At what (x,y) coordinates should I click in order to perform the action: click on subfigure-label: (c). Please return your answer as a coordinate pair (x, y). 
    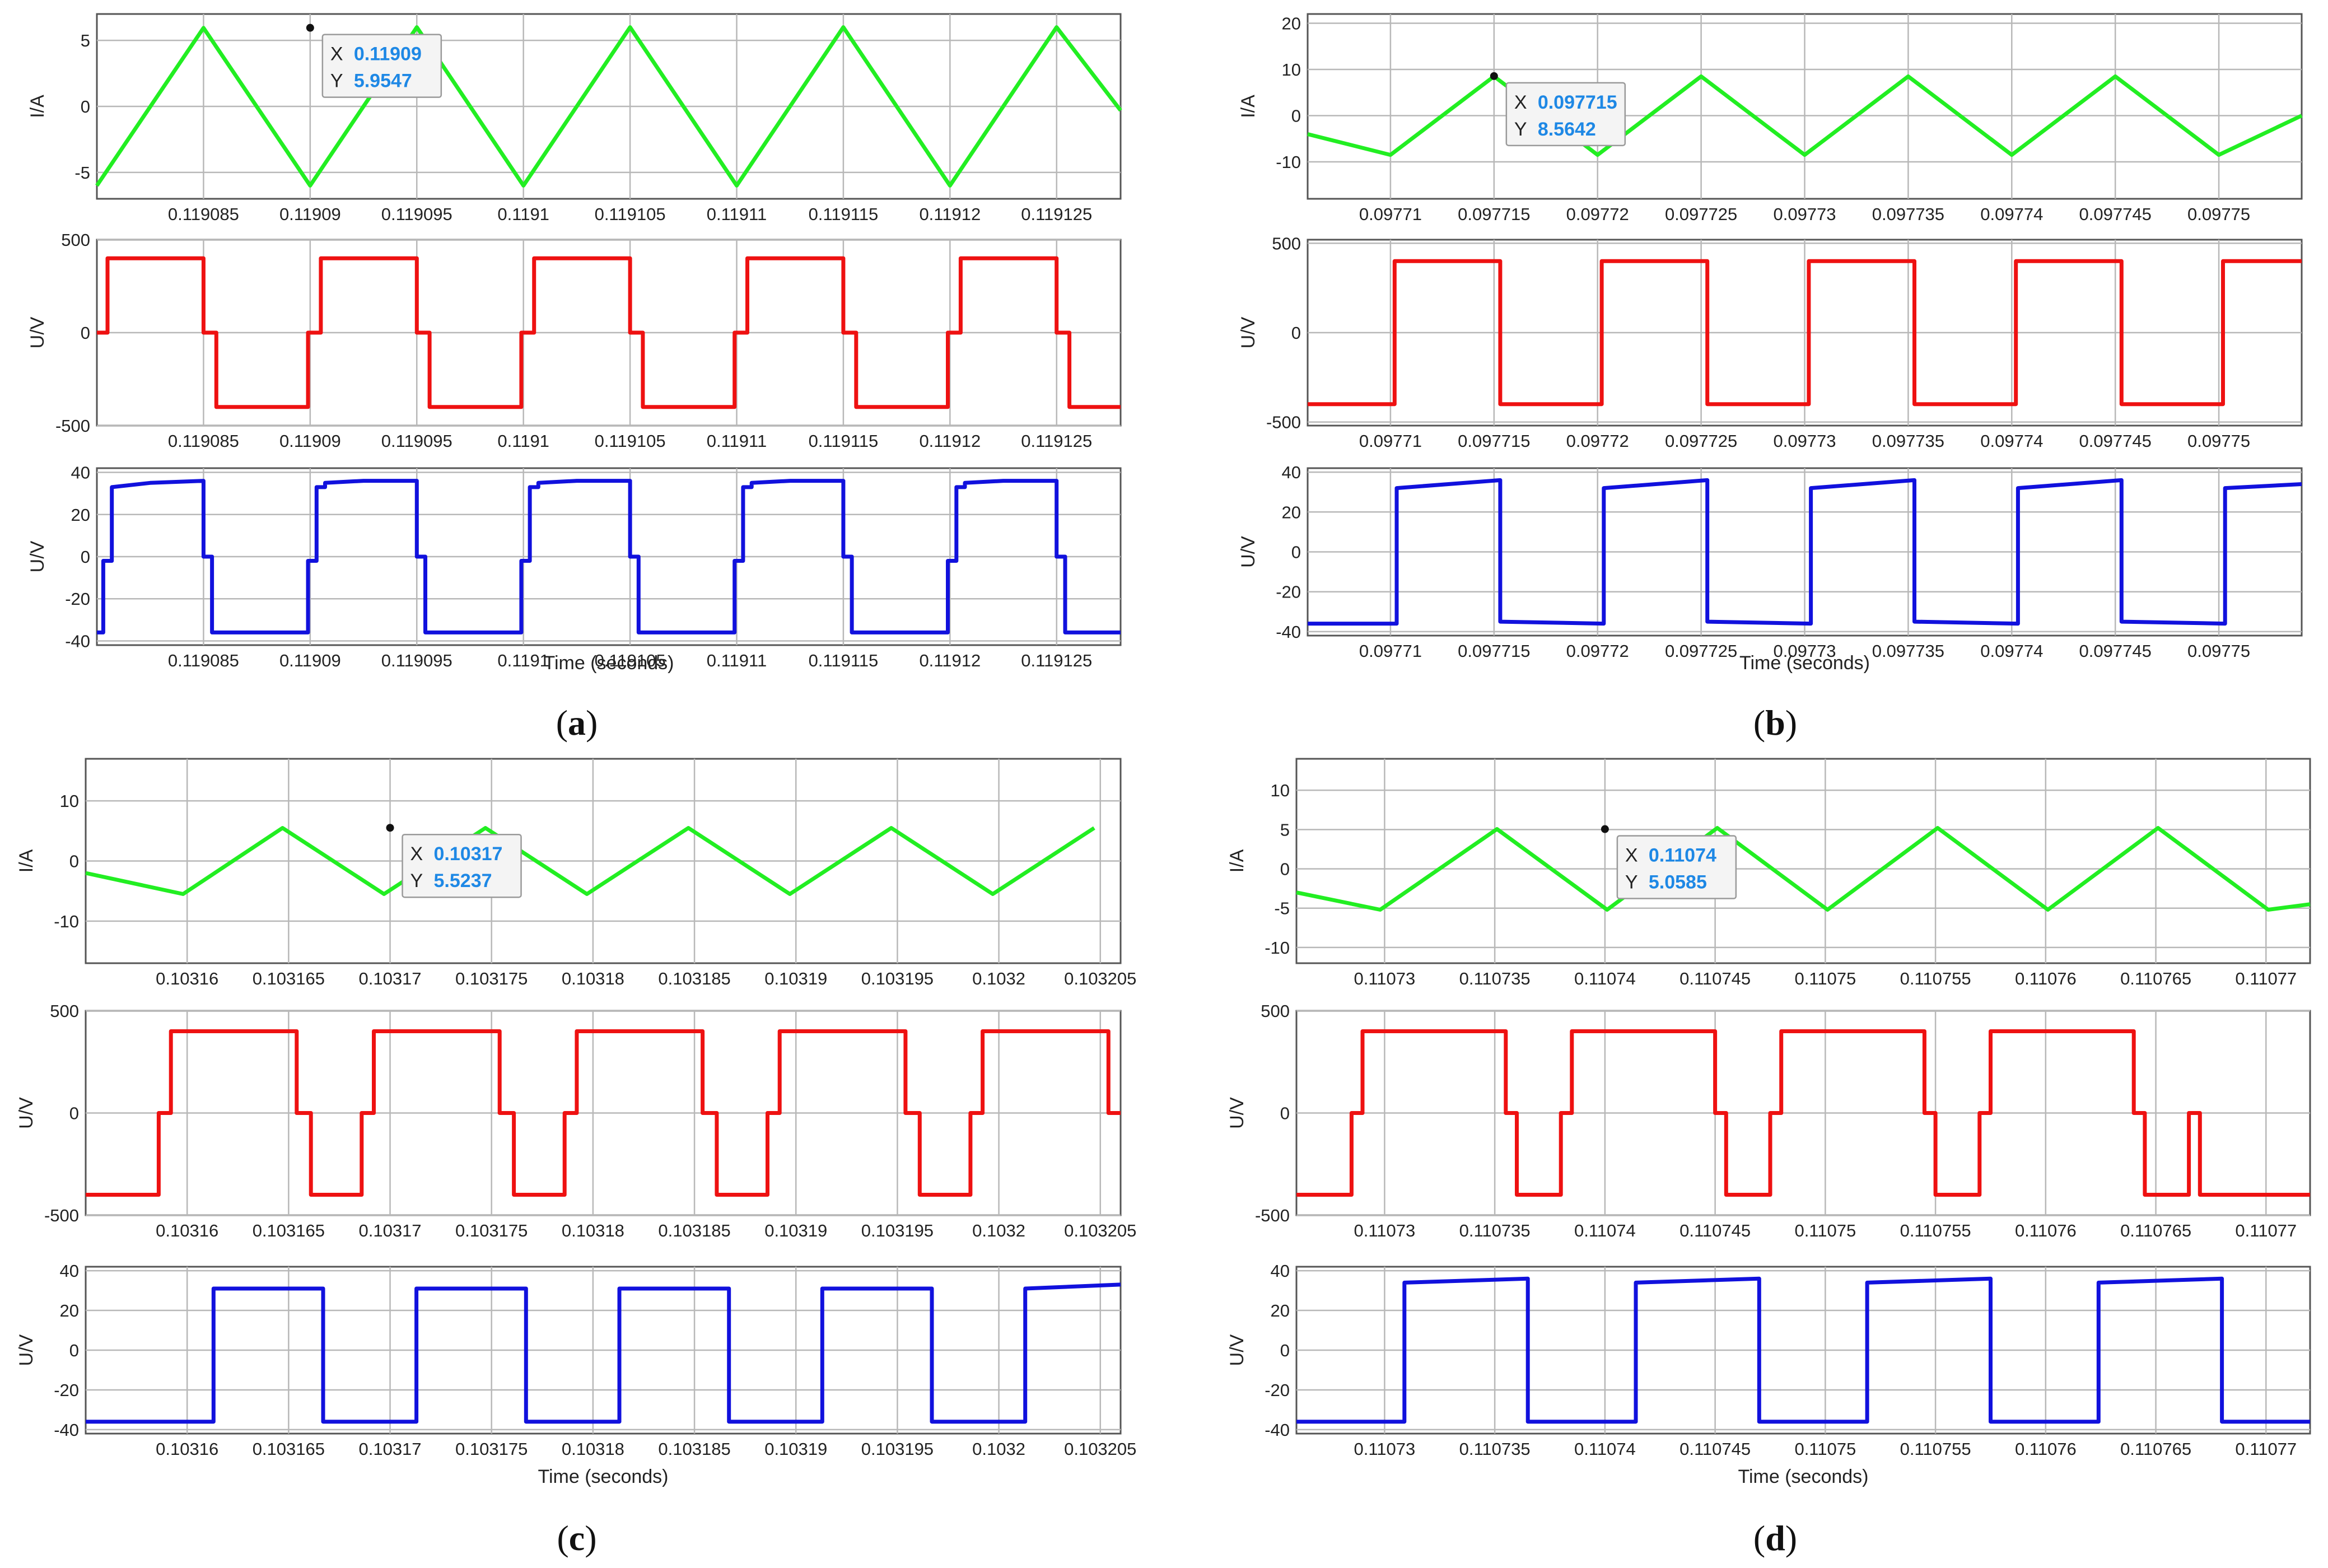
    Looking at the image, I should click on (576, 1538).